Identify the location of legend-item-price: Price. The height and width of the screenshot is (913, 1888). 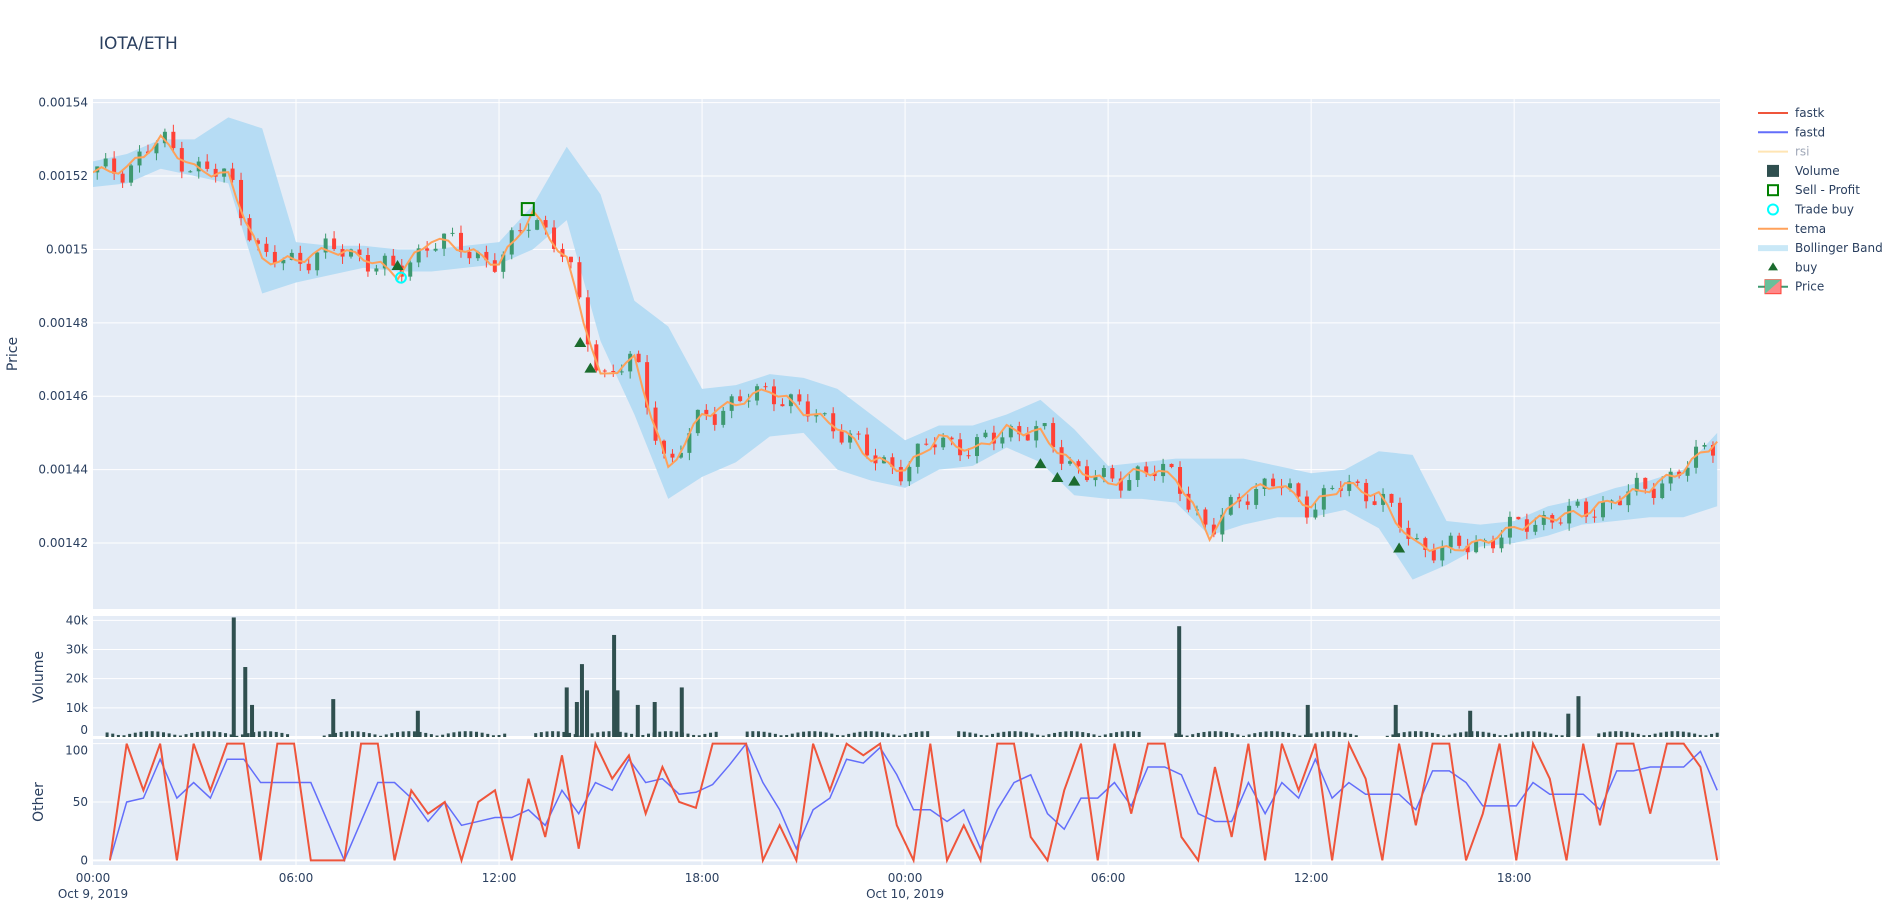
(1791, 287).